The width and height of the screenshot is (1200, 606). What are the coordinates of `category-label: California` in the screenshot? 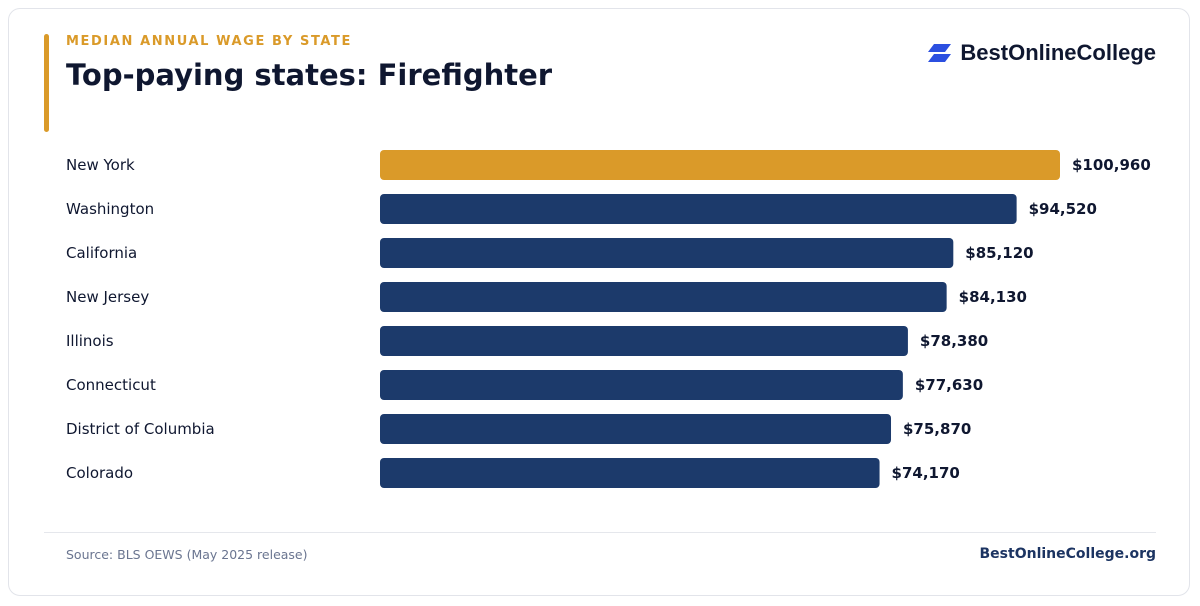 It's located at (101, 253).